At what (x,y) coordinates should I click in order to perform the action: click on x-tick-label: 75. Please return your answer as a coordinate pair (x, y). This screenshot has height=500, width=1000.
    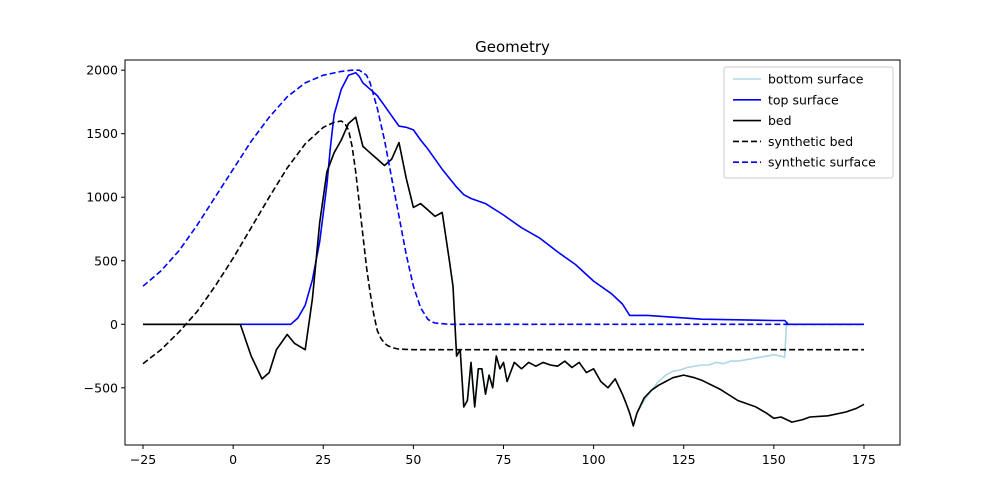
    Looking at the image, I should click on (504, 459).